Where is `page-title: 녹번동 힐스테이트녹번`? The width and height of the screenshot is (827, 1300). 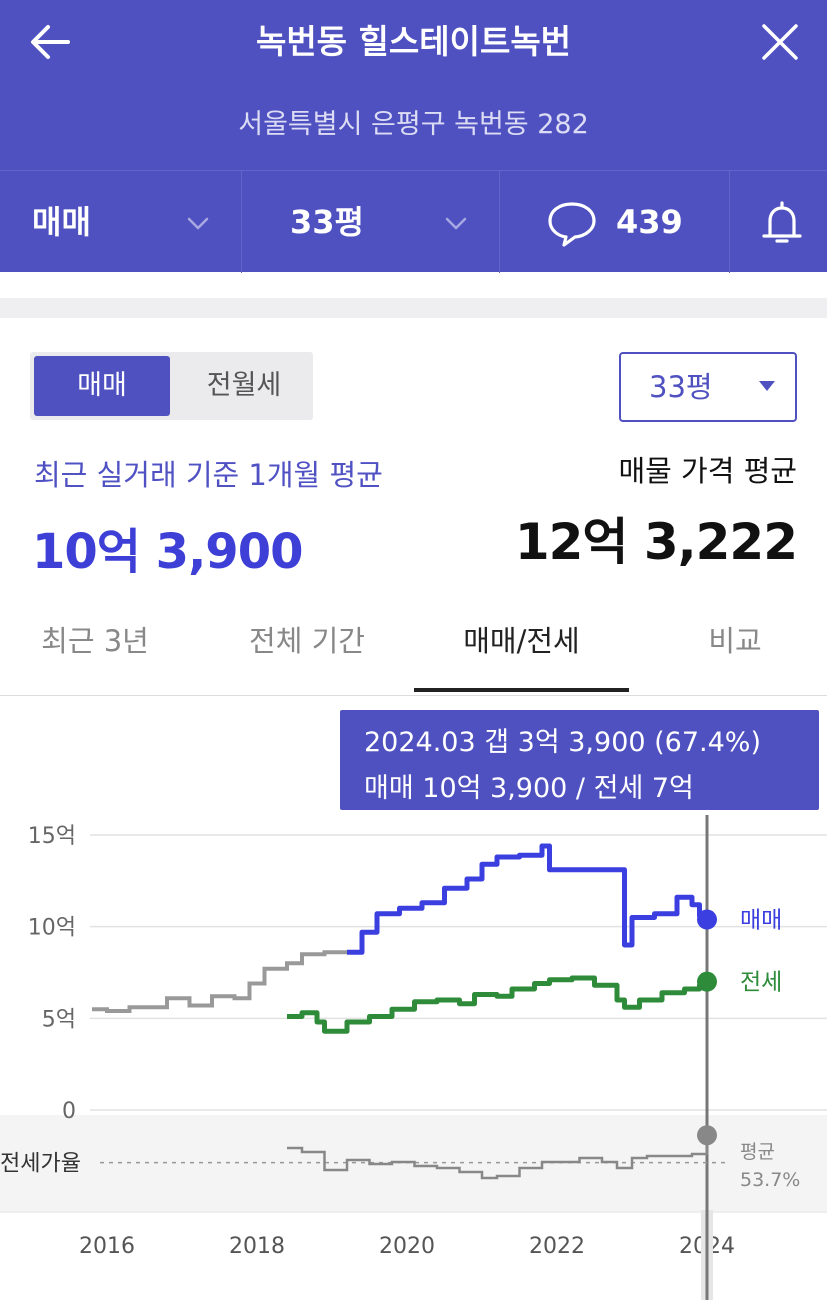
page-title: 녹번동 힐스테이트녹번 is located at coordinates (413, 41).